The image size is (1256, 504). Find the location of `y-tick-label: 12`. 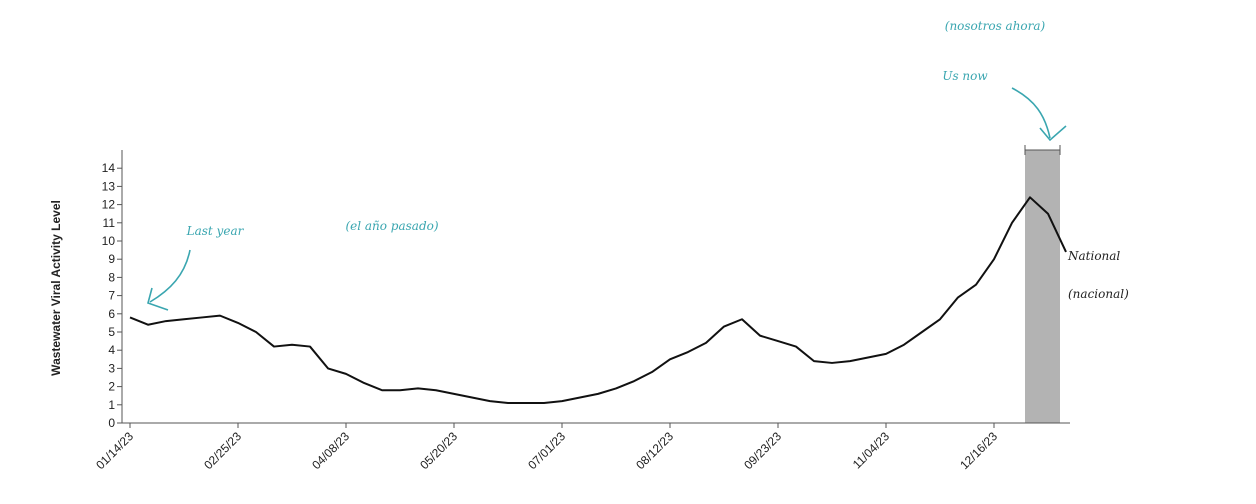

y-tick-label: 12 is located at coordinates (109, 205).